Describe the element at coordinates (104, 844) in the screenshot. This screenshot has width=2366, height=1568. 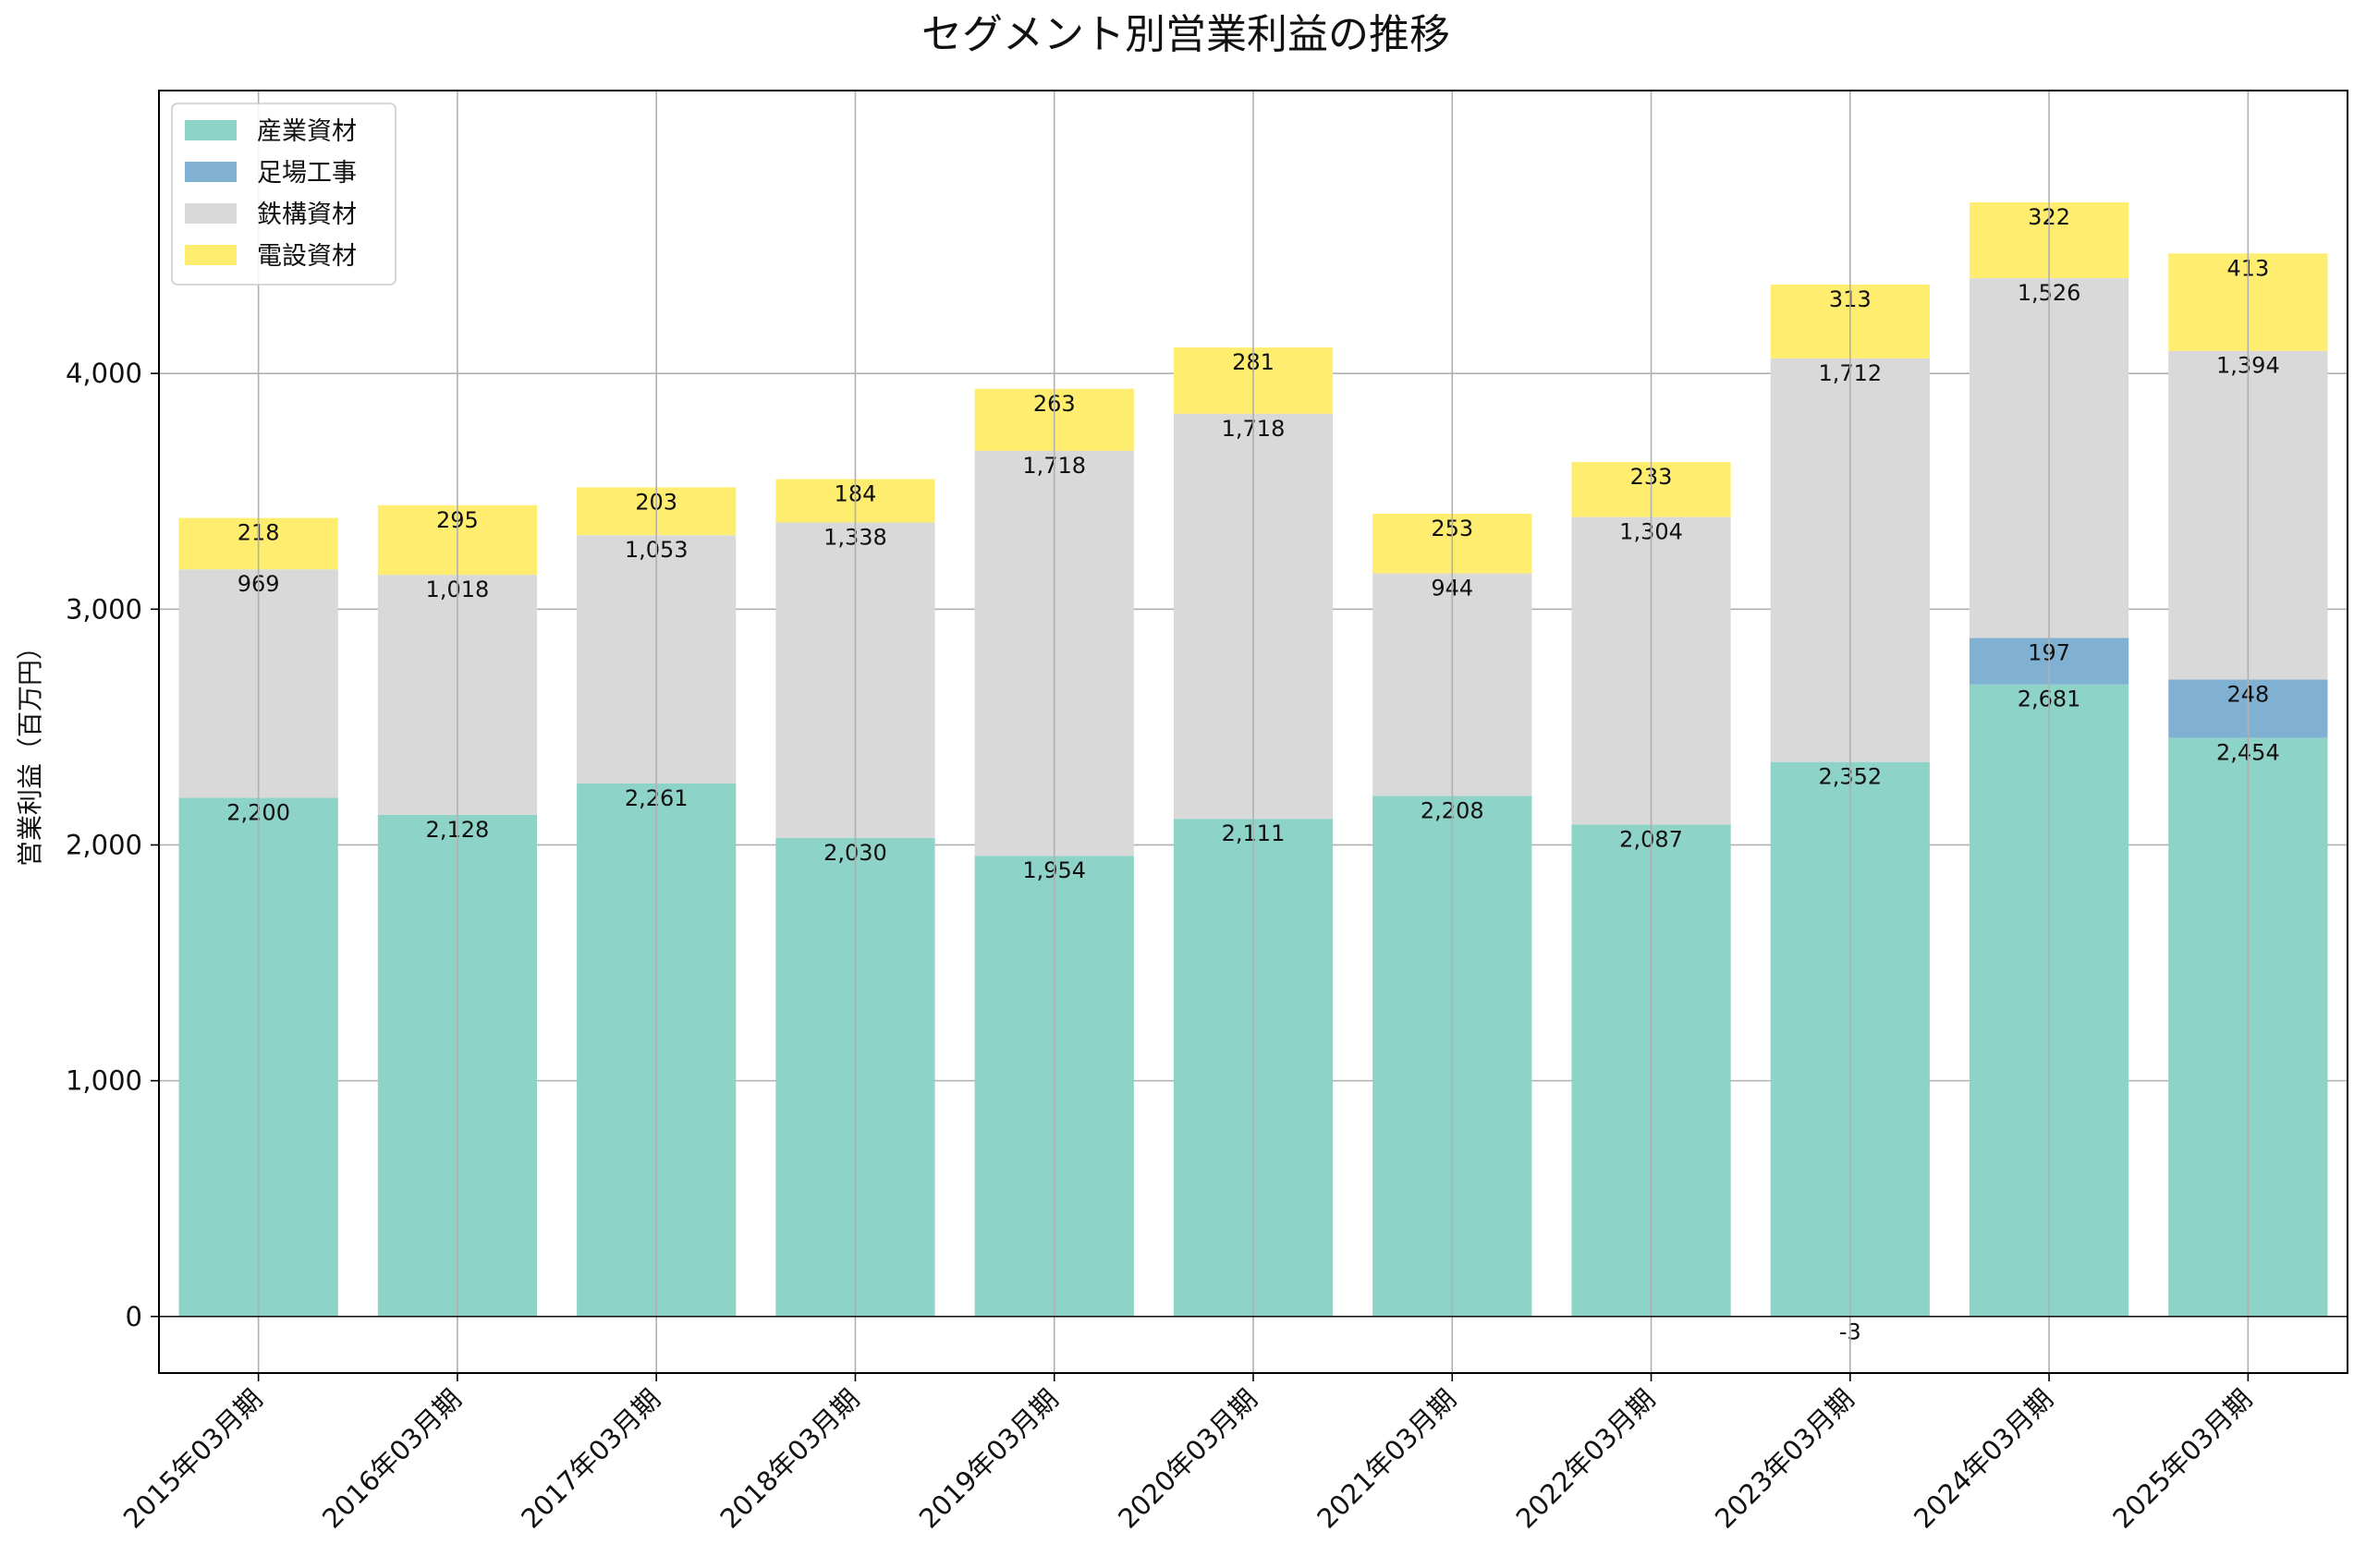
I see `y-tick-label: 2,000` at that location.